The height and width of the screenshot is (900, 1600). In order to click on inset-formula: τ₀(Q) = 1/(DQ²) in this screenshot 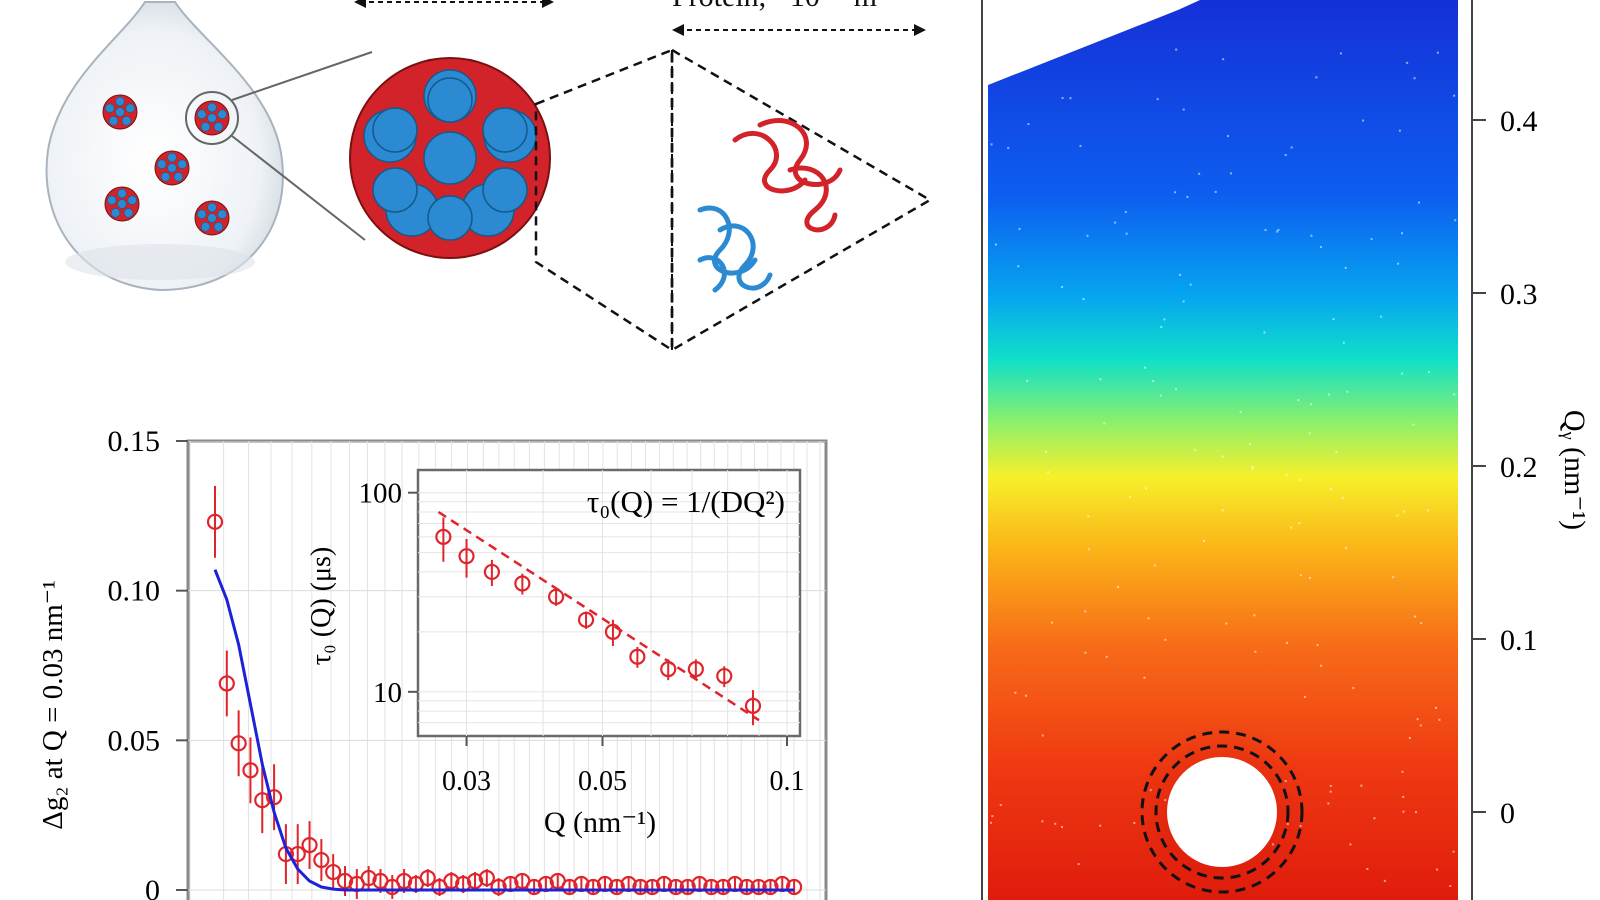, I will do `click(686, 501)`.